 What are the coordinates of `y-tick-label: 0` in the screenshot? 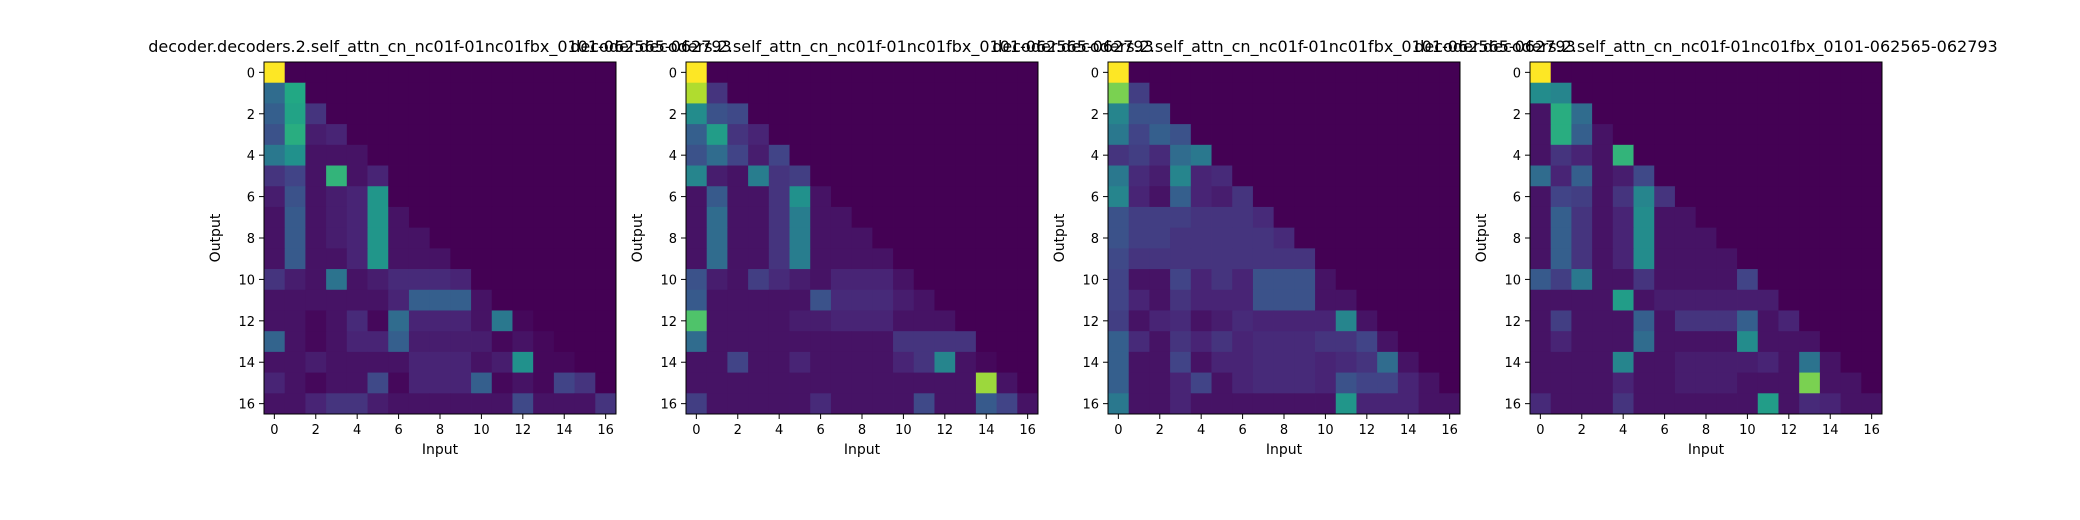 It's located at (673, 73).